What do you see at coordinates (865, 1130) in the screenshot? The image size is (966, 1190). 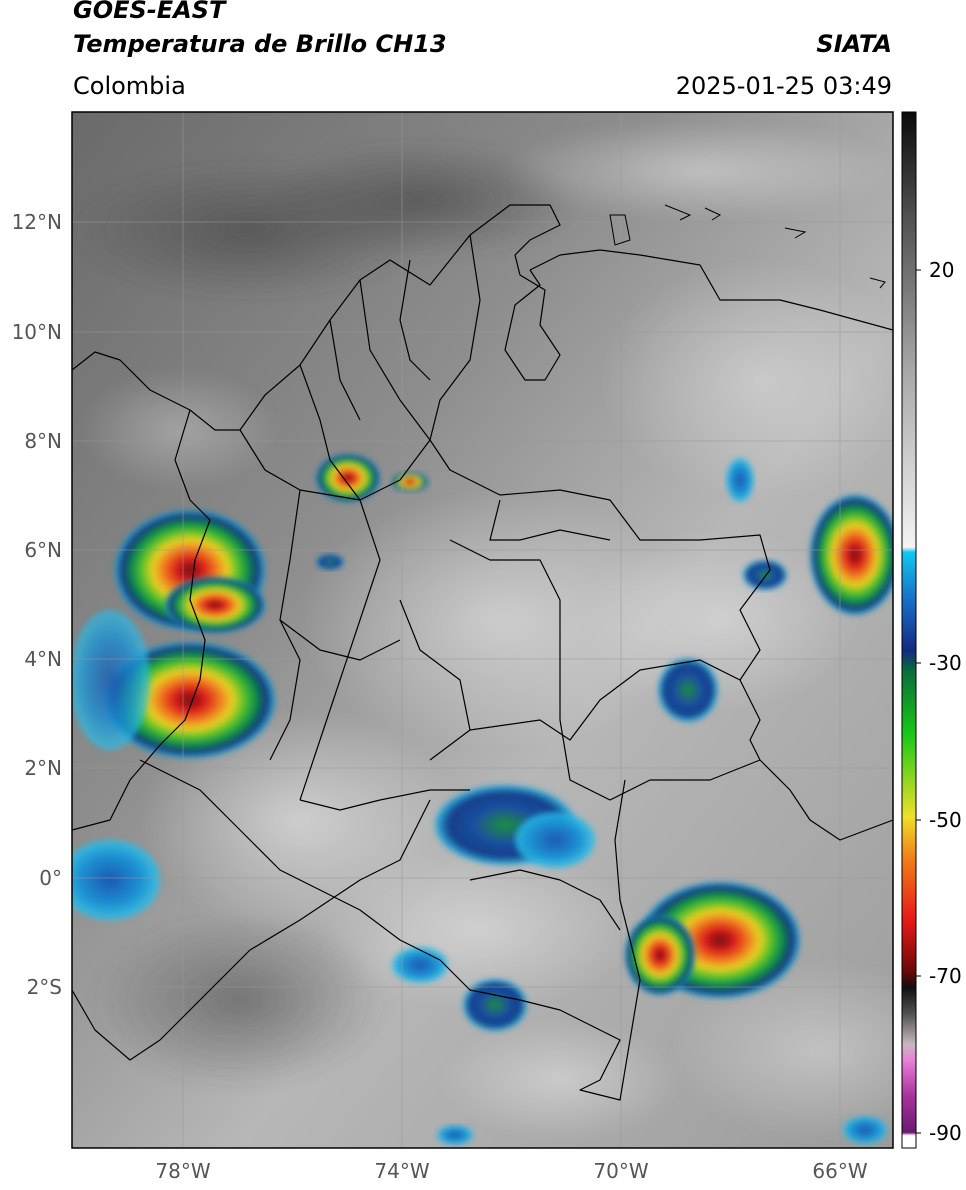 I see `southeast-speck` at bounding box center [865, 1130].